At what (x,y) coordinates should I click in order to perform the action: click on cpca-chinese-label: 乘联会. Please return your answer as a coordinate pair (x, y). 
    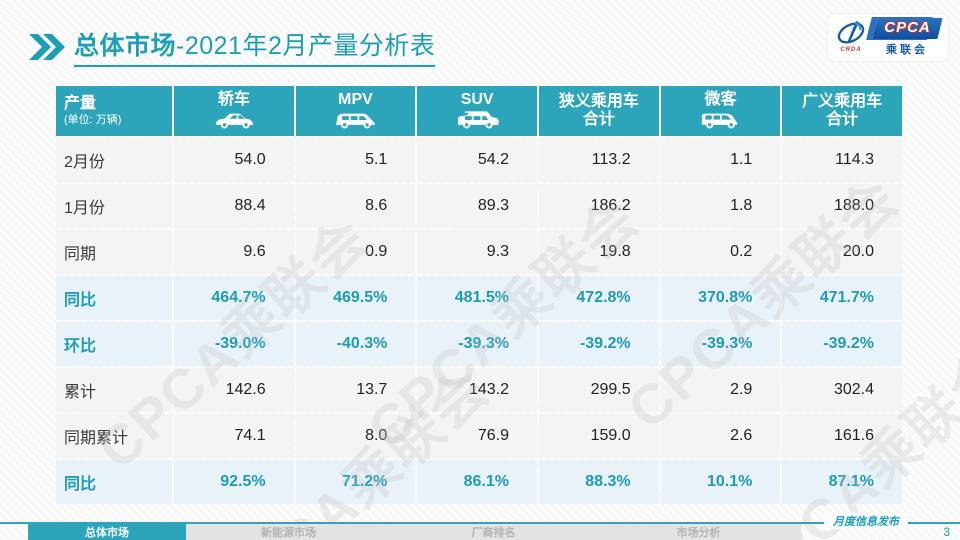
    Looking at the image, I should click on (907, 50).